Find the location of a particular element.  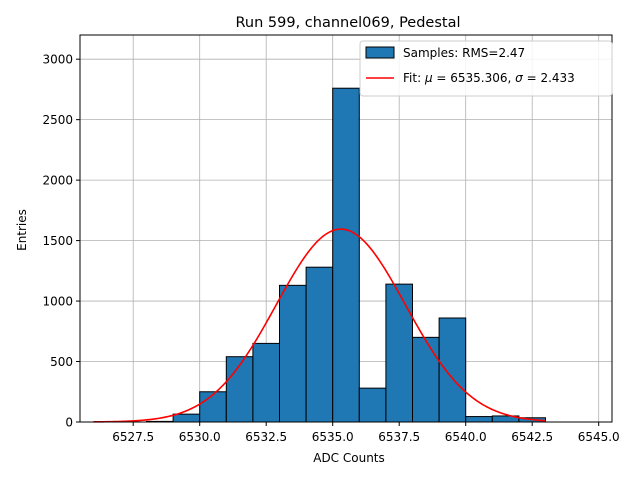

y-tick-label-6: 3000 is located at coordinates (57, 60).